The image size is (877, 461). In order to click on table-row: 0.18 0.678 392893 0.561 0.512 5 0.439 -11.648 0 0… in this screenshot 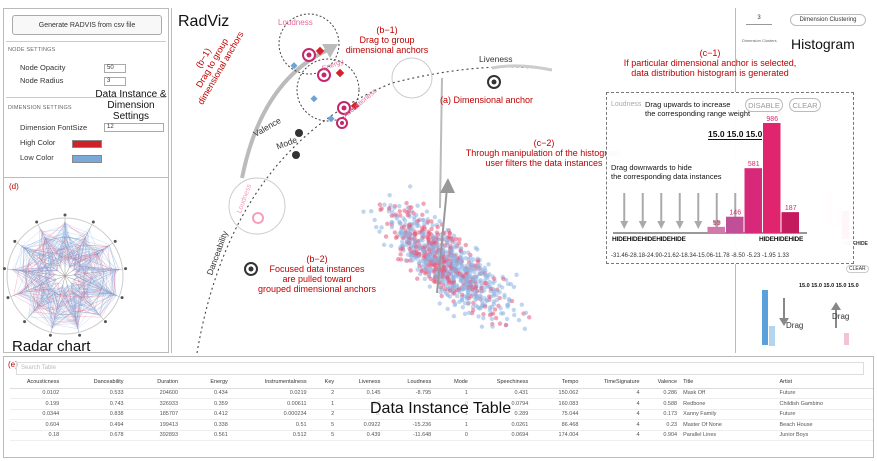, I will do `click(441, 435)`.